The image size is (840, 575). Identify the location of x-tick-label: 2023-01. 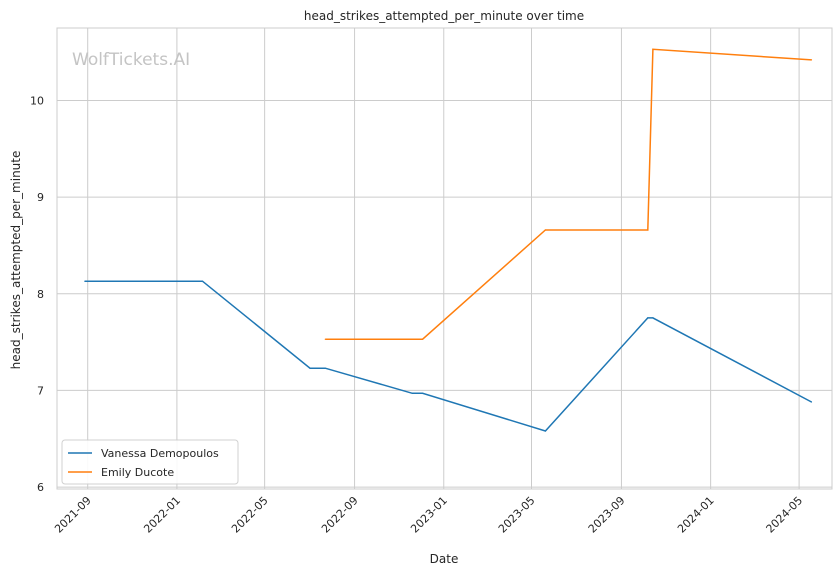
(429, 515).